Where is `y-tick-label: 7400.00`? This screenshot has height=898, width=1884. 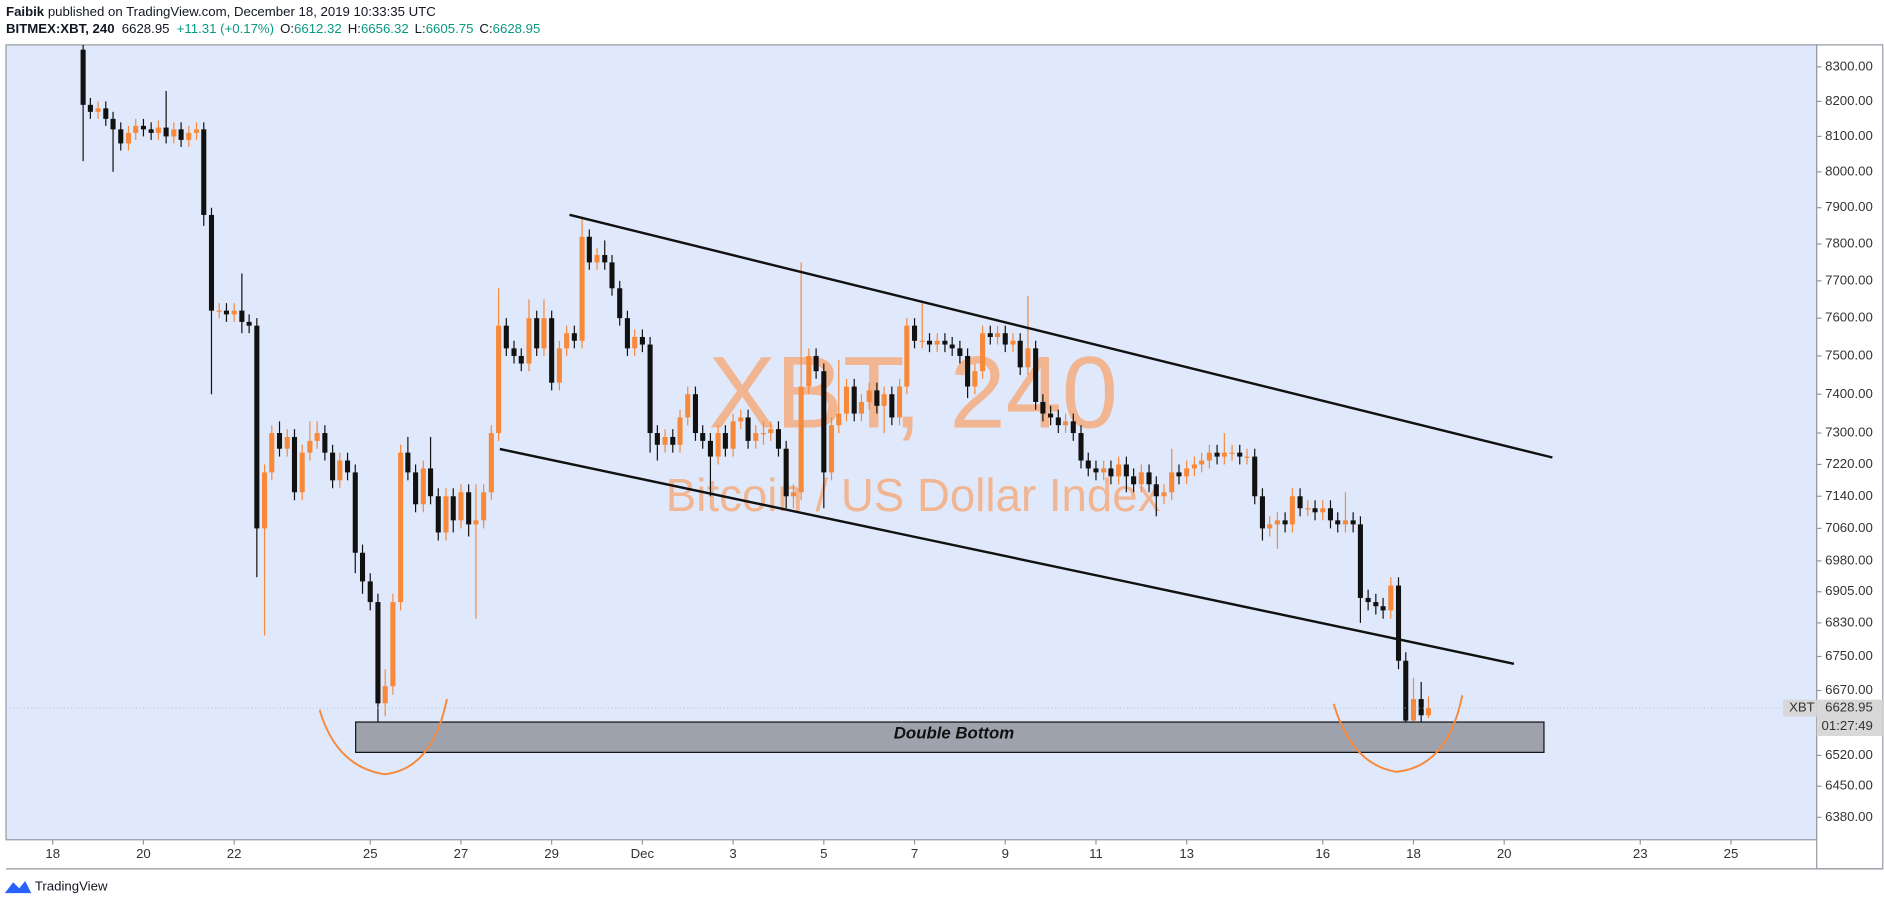
y-tick-label: 7400.00 is located at coordinates (1849, 393).